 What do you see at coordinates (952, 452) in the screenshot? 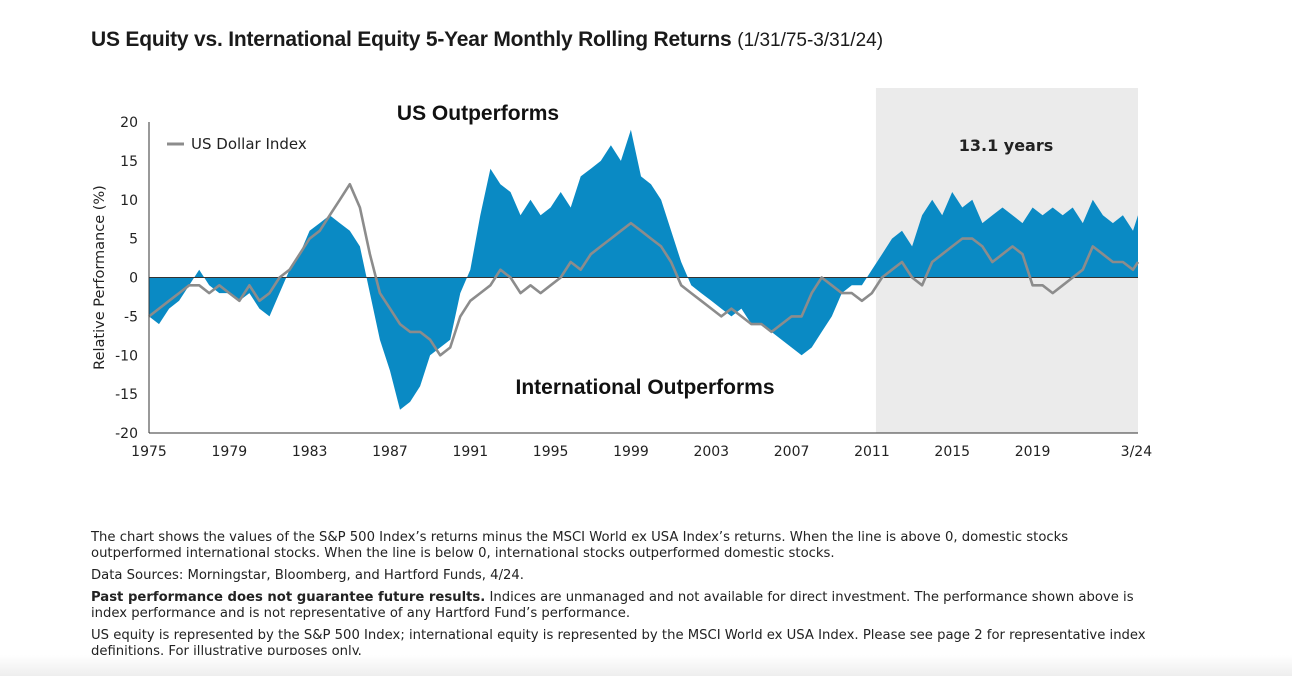
I see `x-tick-label: 2015` at bounding box center [952, 452].